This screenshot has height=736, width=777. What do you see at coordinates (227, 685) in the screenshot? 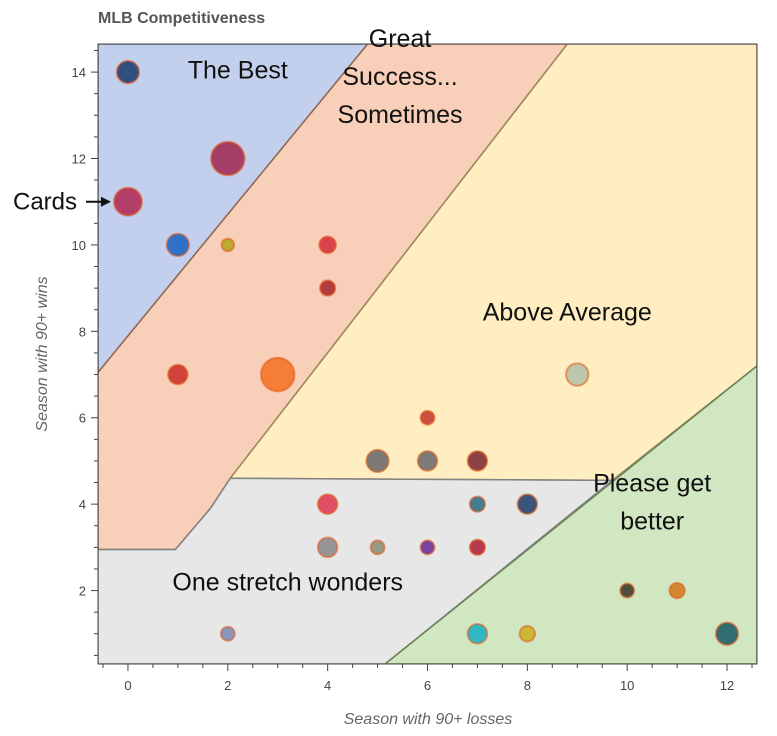
I see `x-tick-label: 2` at bounding box center [227, 685].